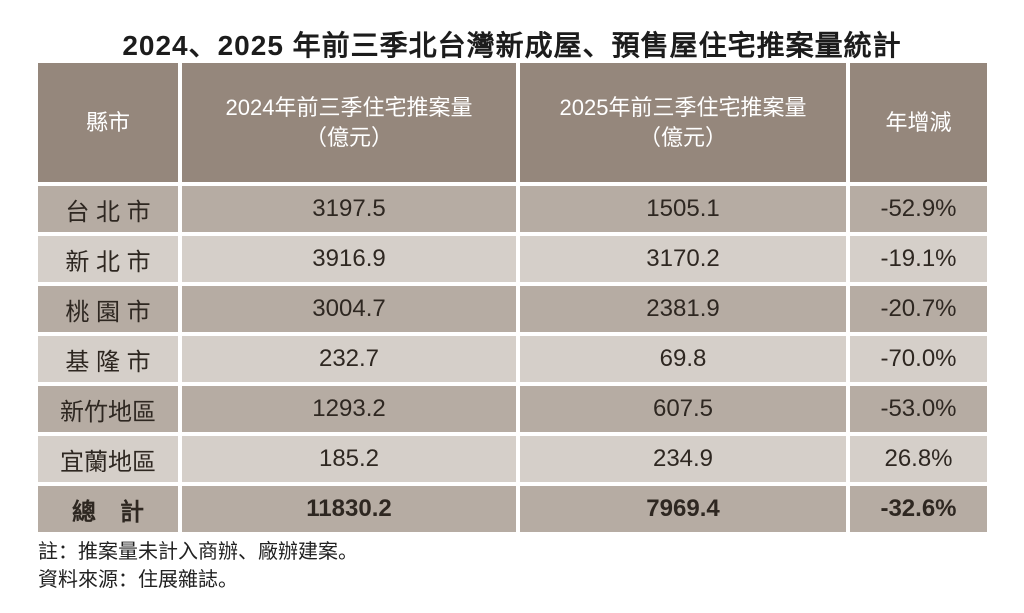  Describe the element at coordinates (918, 122) in the screenshot. I see `column-header-yoy-change: 年增減` at that location.